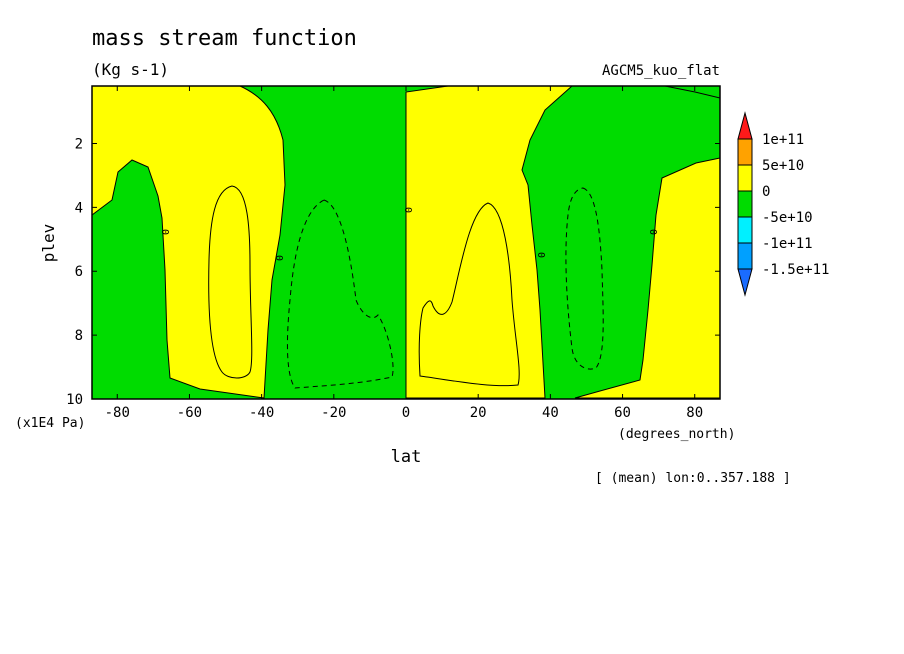 This screenshot has height=654, width=904. What do you see at coordinates (117, 413) in the screenshot?
I see `x-tick-label: -80` at bounding box center [117, 413].